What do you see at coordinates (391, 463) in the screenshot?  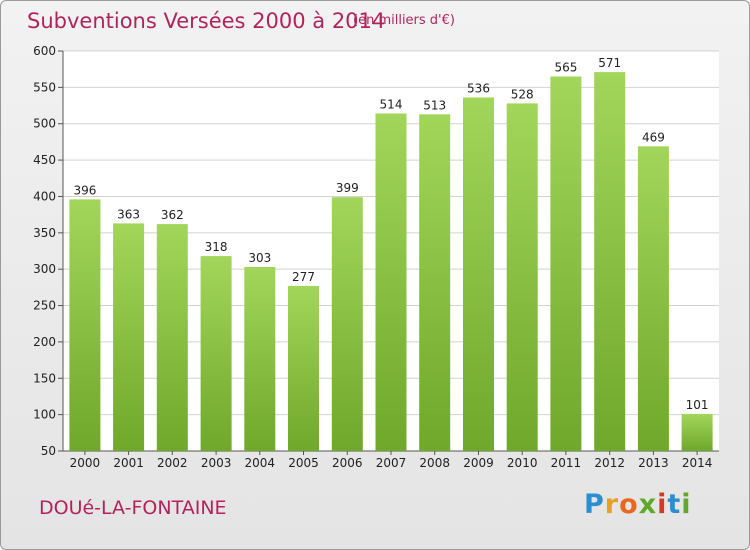 I see `x-tick-label: 2007` at bounding box center [391, 463].